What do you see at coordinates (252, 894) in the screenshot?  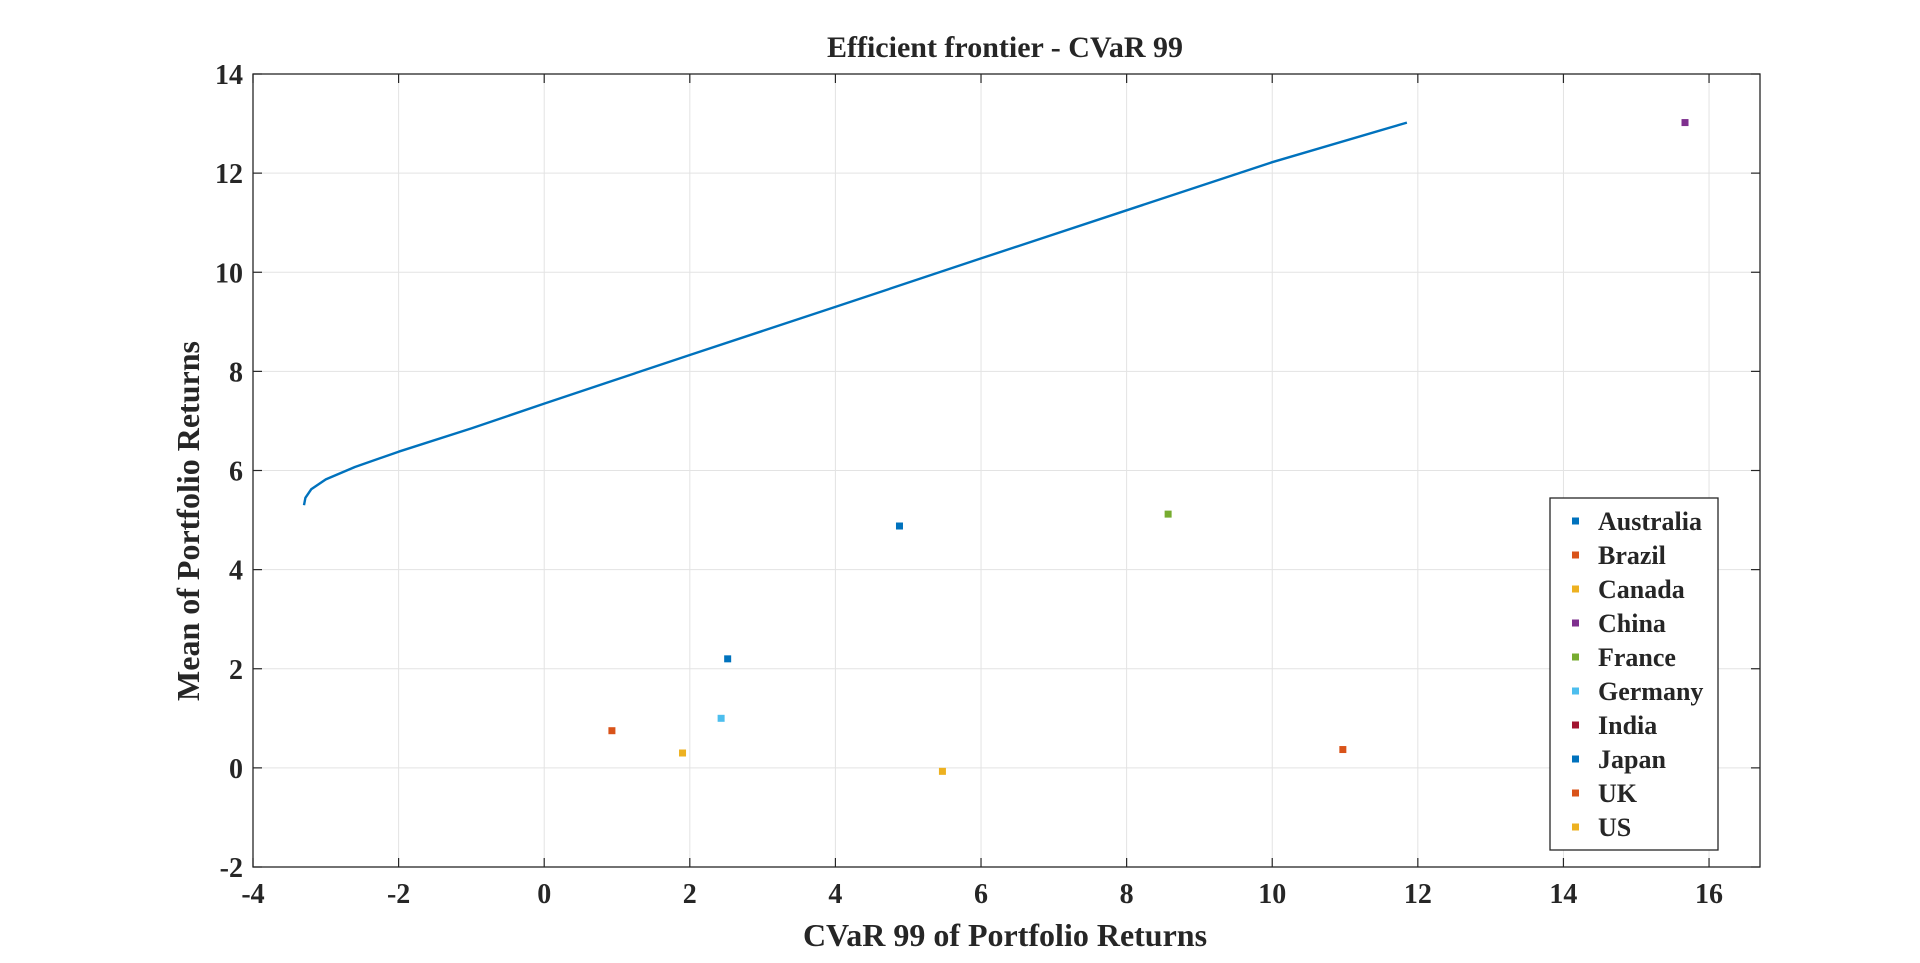 I see `x-tick-label: -4` at bounding box center [252, 894].